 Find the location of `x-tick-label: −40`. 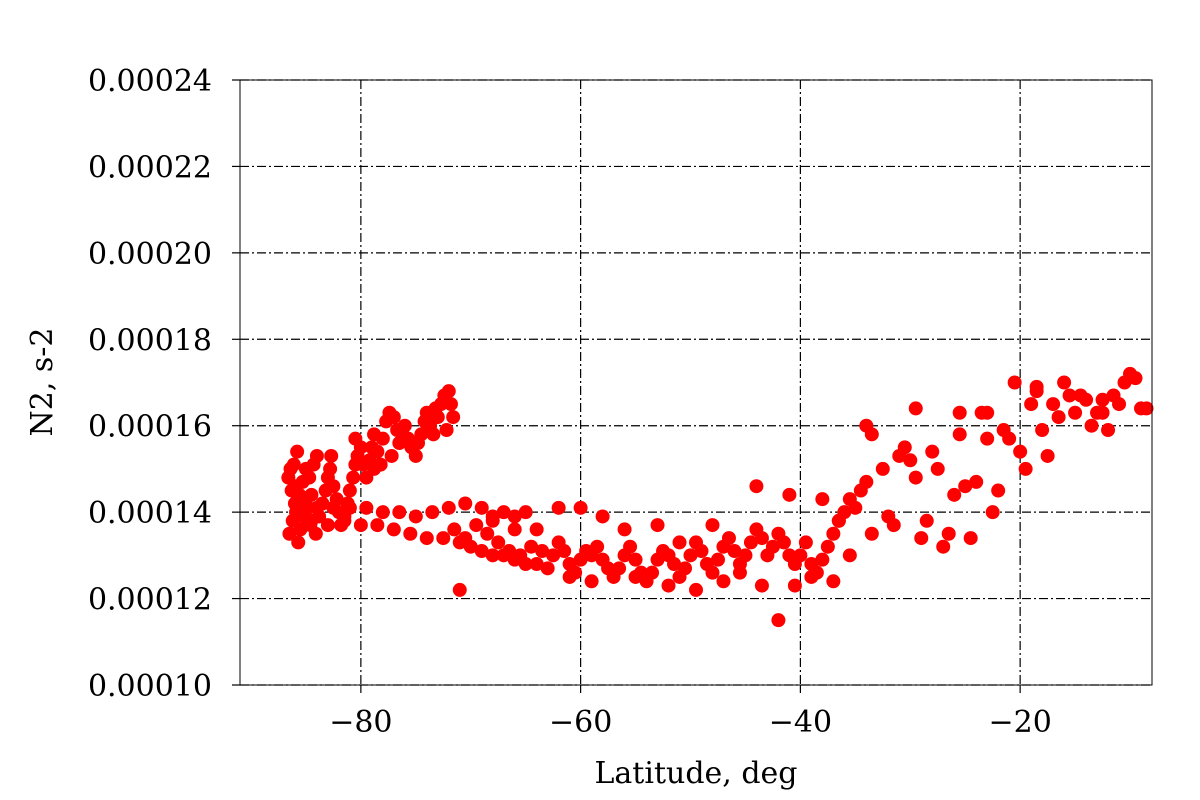

x-tick-label: −40 is located at coordinates (800, 722).